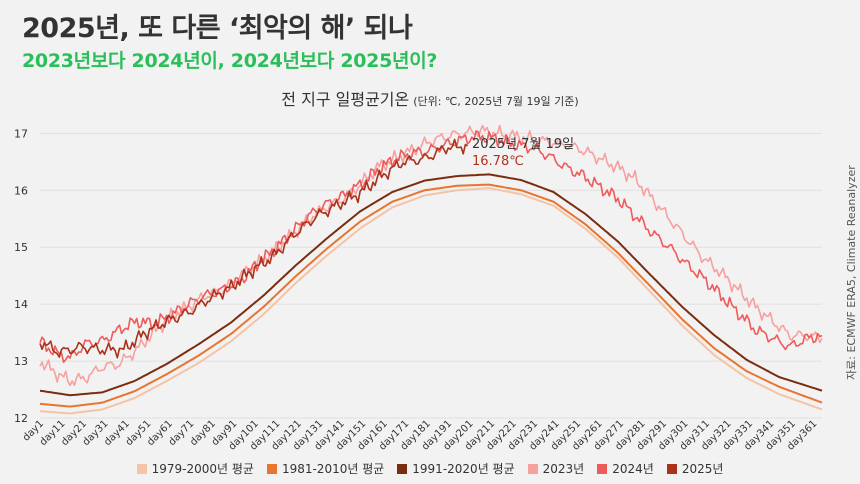 The image size is (860, 484). I want to click on legend-item: 2023년, so click(556, 468).